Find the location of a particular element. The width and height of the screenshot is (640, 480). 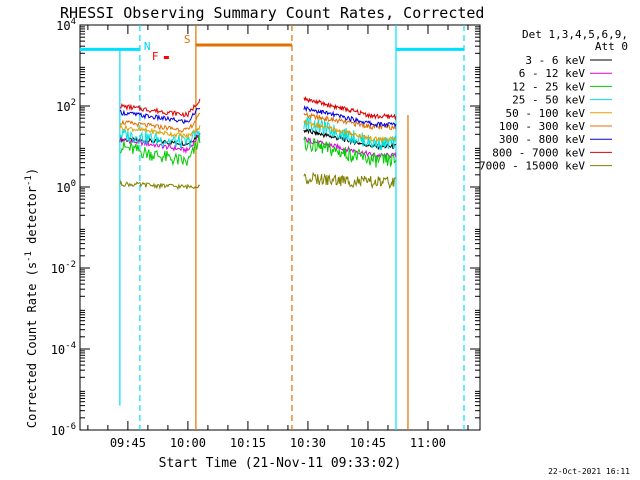

y-tick-label: 10² is located at coordinates (66, 106).